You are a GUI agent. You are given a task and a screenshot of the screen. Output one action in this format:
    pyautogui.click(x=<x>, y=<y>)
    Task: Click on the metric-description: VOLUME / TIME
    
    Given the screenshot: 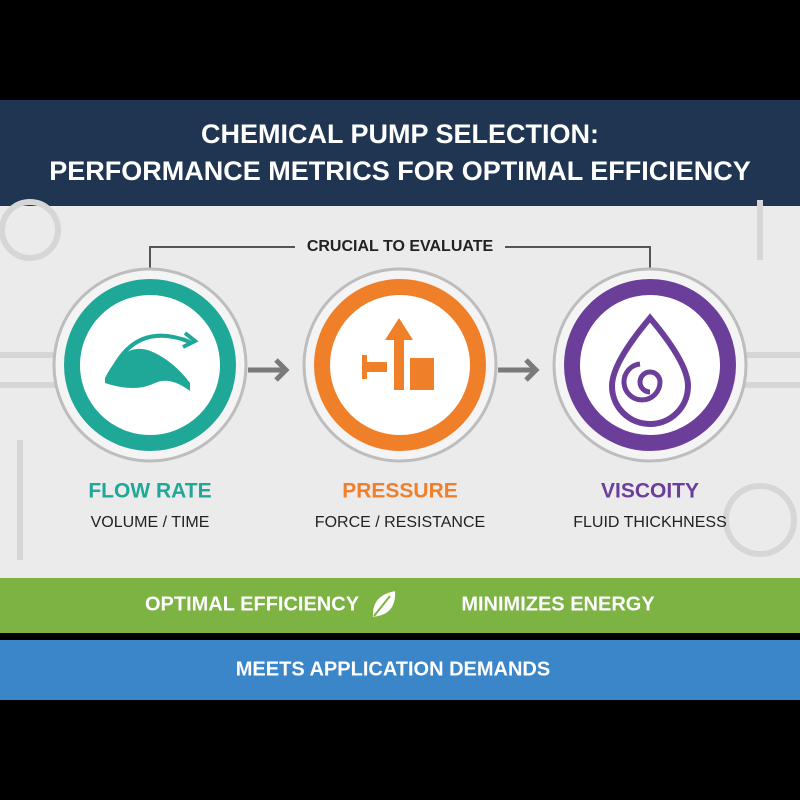 What is the action you would take?
    pyautogui.click(x=150, y=522)
    